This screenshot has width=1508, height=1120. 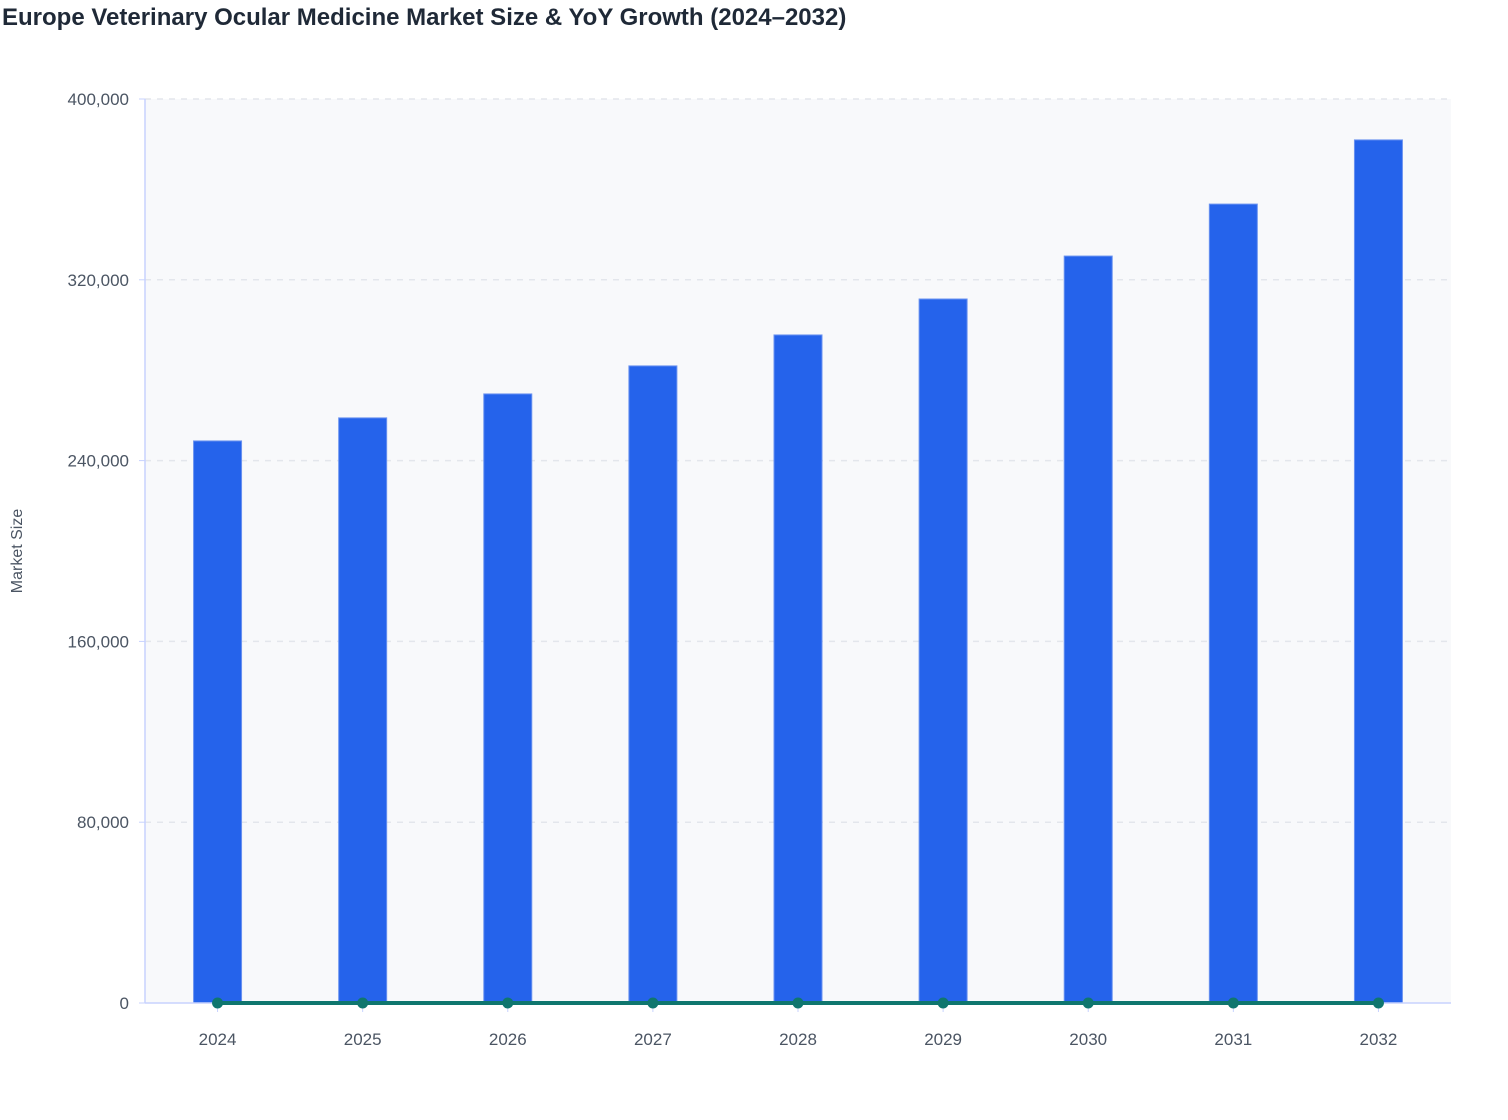 I want to click on growth-point-2028, so click(x=798, y=1003).